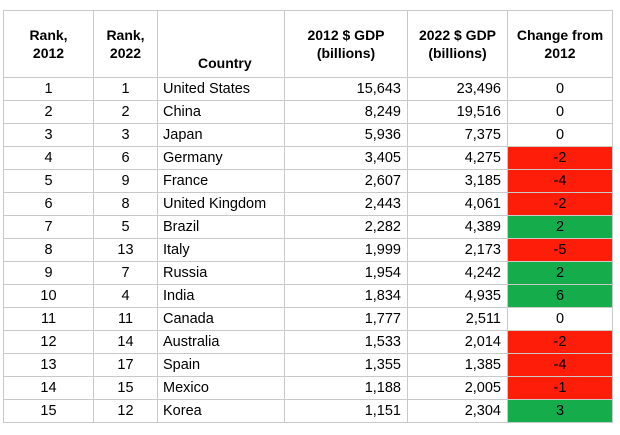 This screenshot has height=435, width=620. I want to click on cell-gdp-2022: 4,061, so click(457, 204).